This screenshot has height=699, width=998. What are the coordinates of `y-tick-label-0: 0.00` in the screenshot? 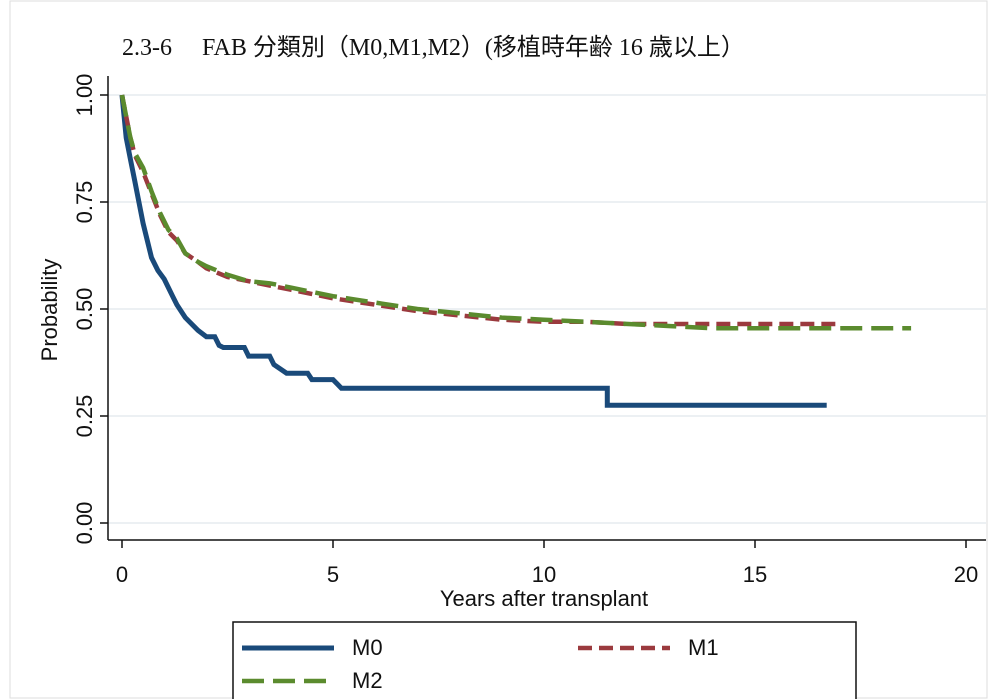 It's located at (84, 523).